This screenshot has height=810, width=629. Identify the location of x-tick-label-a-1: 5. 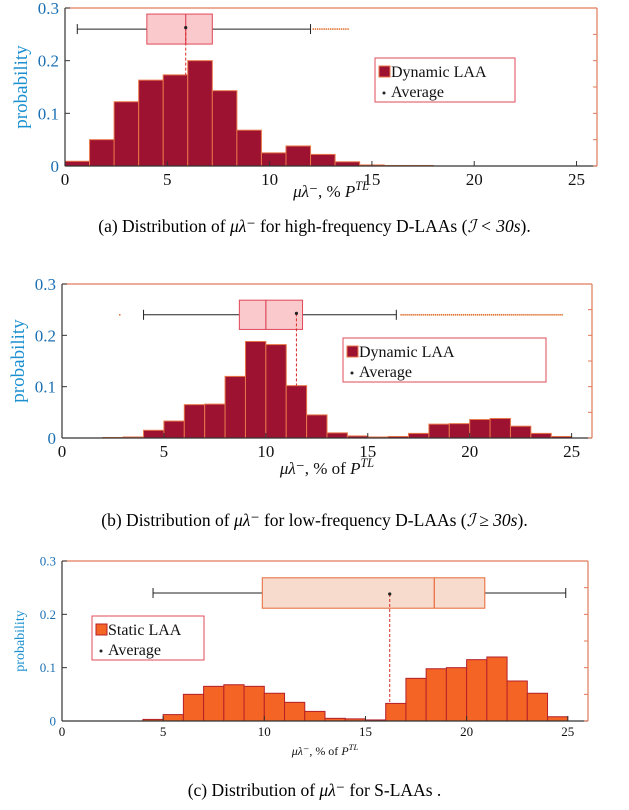
(167, 179).